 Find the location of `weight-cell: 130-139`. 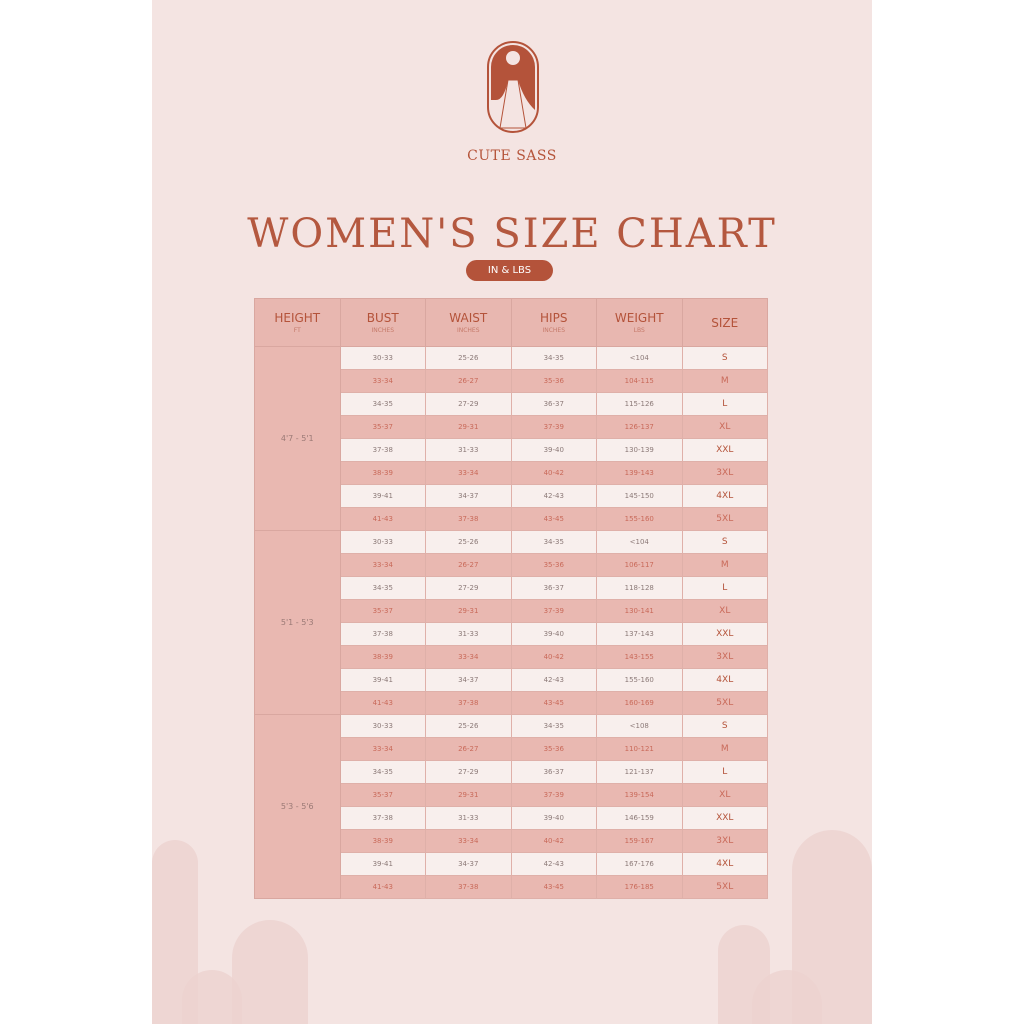

weight-cell: 130-139 is located at coordinates (639, 450).